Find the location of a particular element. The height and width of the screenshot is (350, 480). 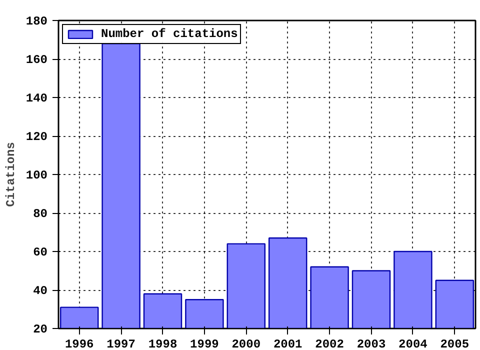

x-tick-label: 1996 is located at coordinates (79, 344).